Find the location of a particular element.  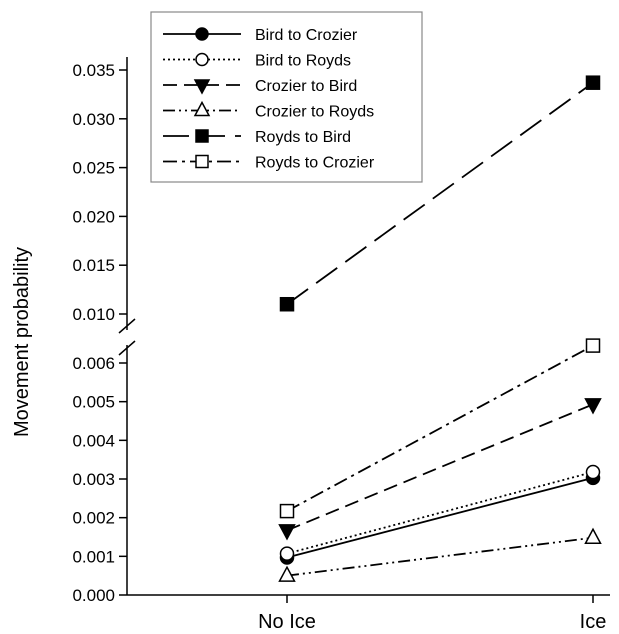

legend-box is located at coordinates (286, 97).